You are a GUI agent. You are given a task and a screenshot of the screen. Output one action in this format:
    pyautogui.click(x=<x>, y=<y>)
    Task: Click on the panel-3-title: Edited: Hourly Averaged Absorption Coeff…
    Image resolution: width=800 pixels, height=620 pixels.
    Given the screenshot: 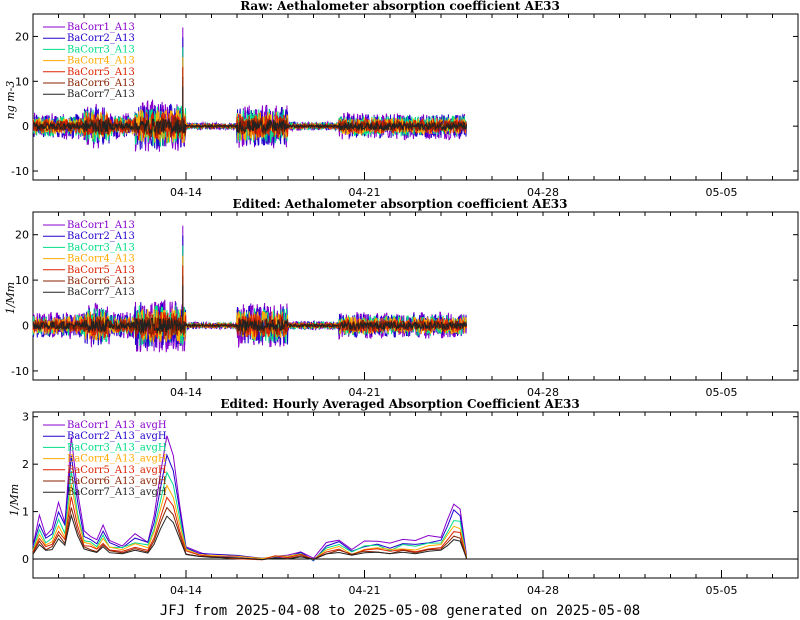 What is the action you would take?
    pyautogui.click(x=399, y=404)
    